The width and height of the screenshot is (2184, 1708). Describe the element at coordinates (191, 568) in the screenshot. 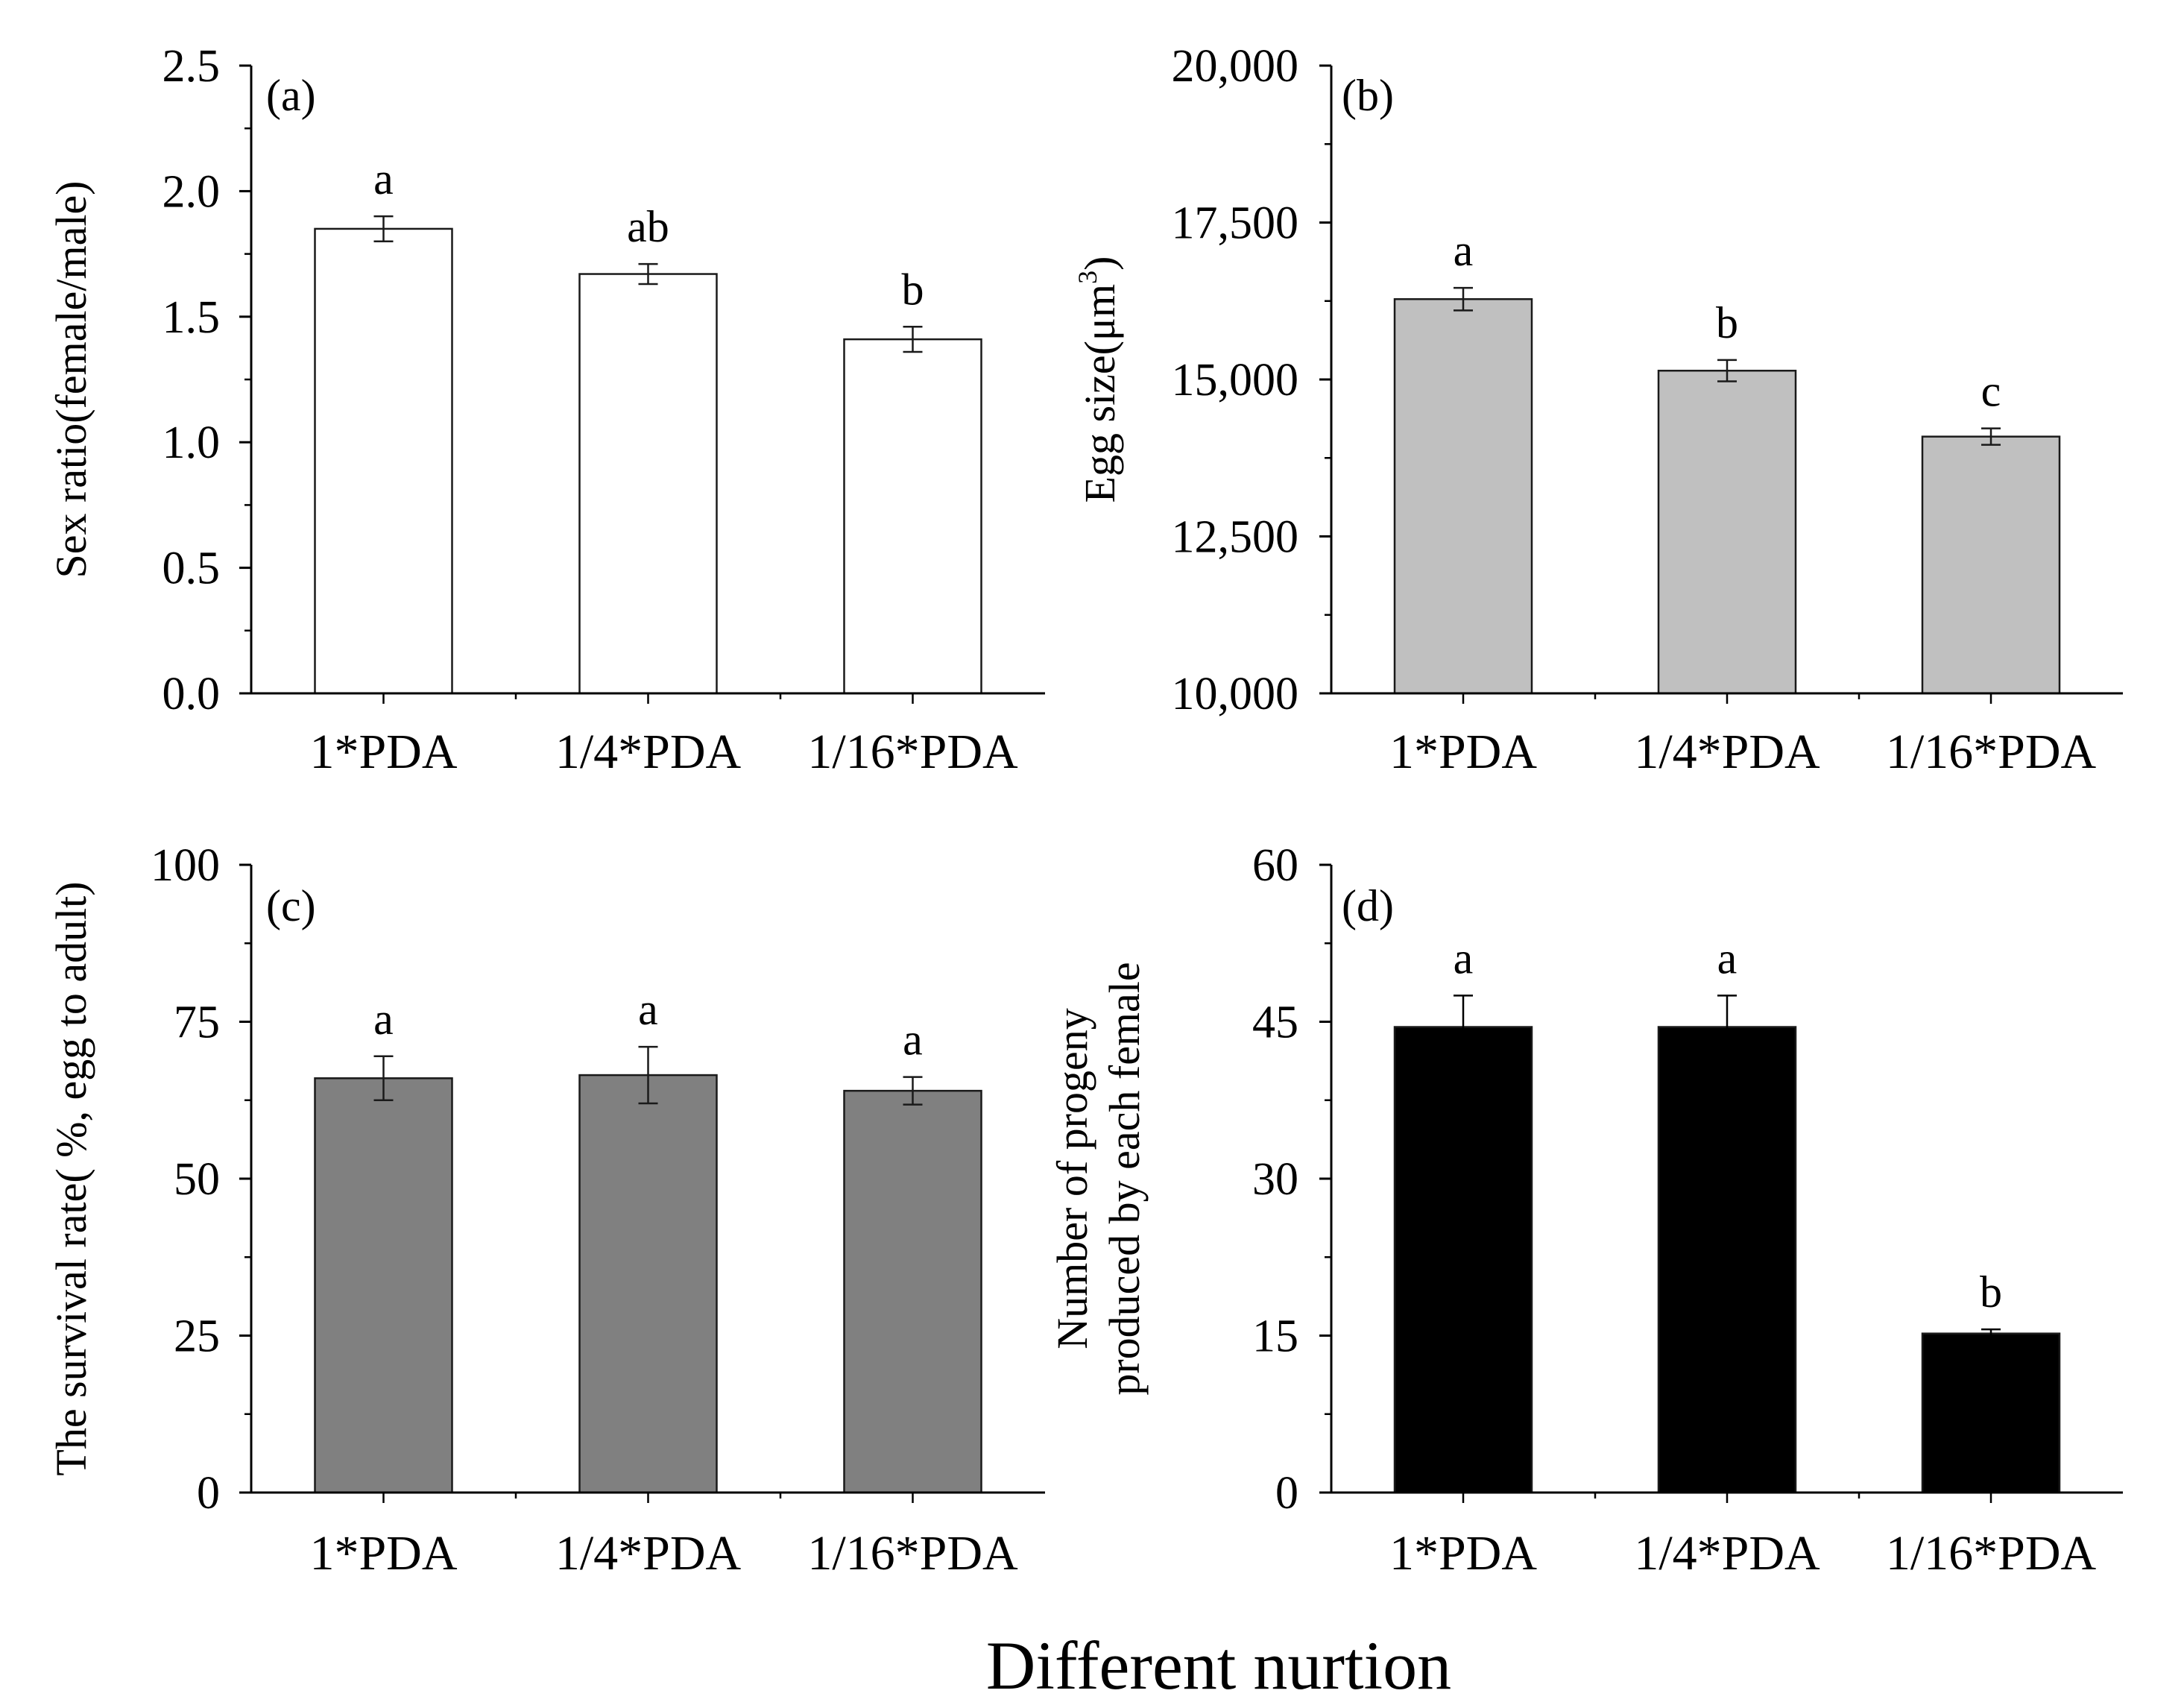

I see `y-tick-label: 0.5` at that location.